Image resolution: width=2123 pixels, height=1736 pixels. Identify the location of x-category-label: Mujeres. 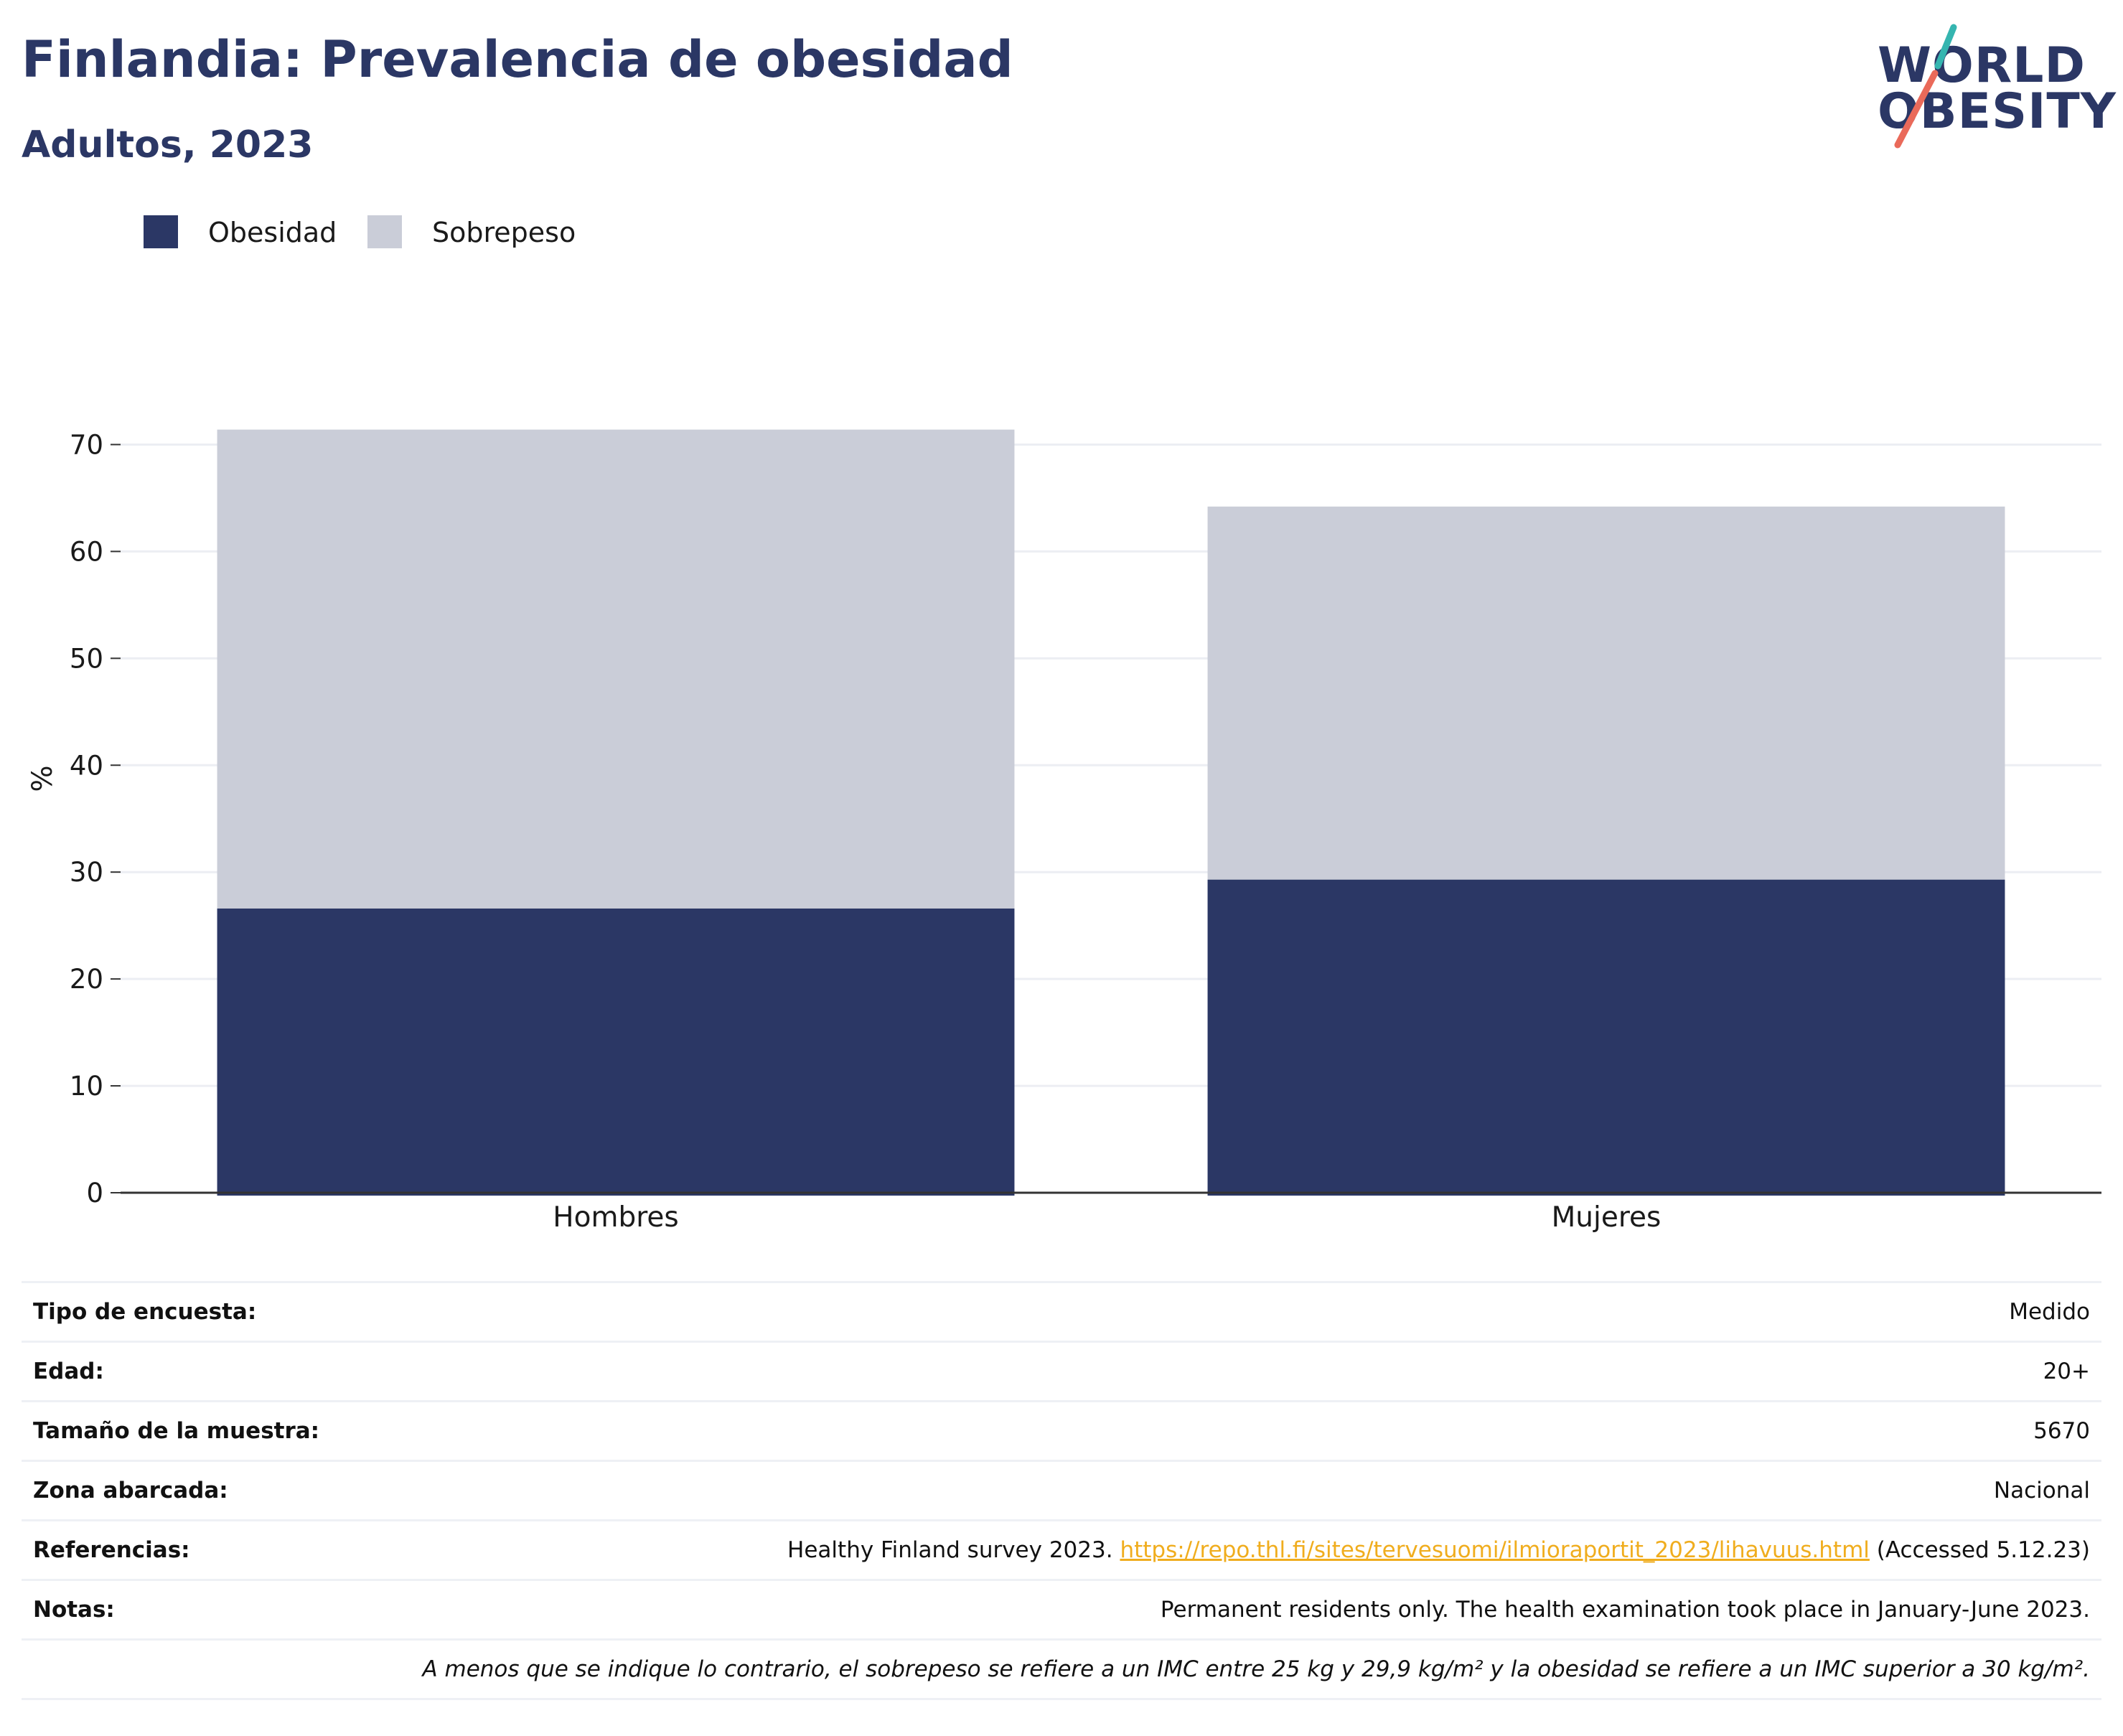
(1607, 1217).